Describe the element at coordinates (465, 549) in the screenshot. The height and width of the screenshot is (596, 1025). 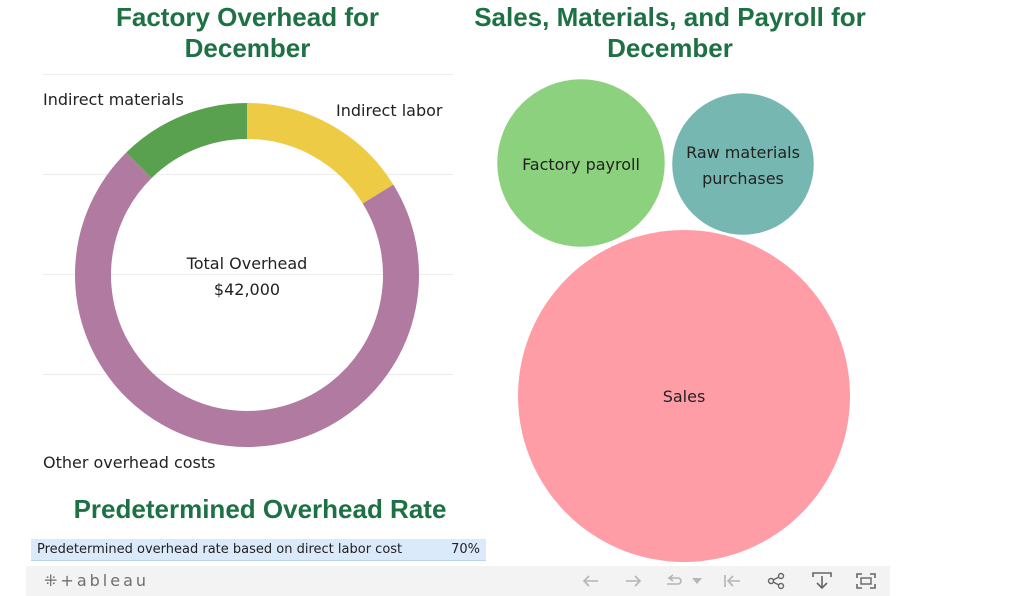
I see `rate-value: 70%` at that location.